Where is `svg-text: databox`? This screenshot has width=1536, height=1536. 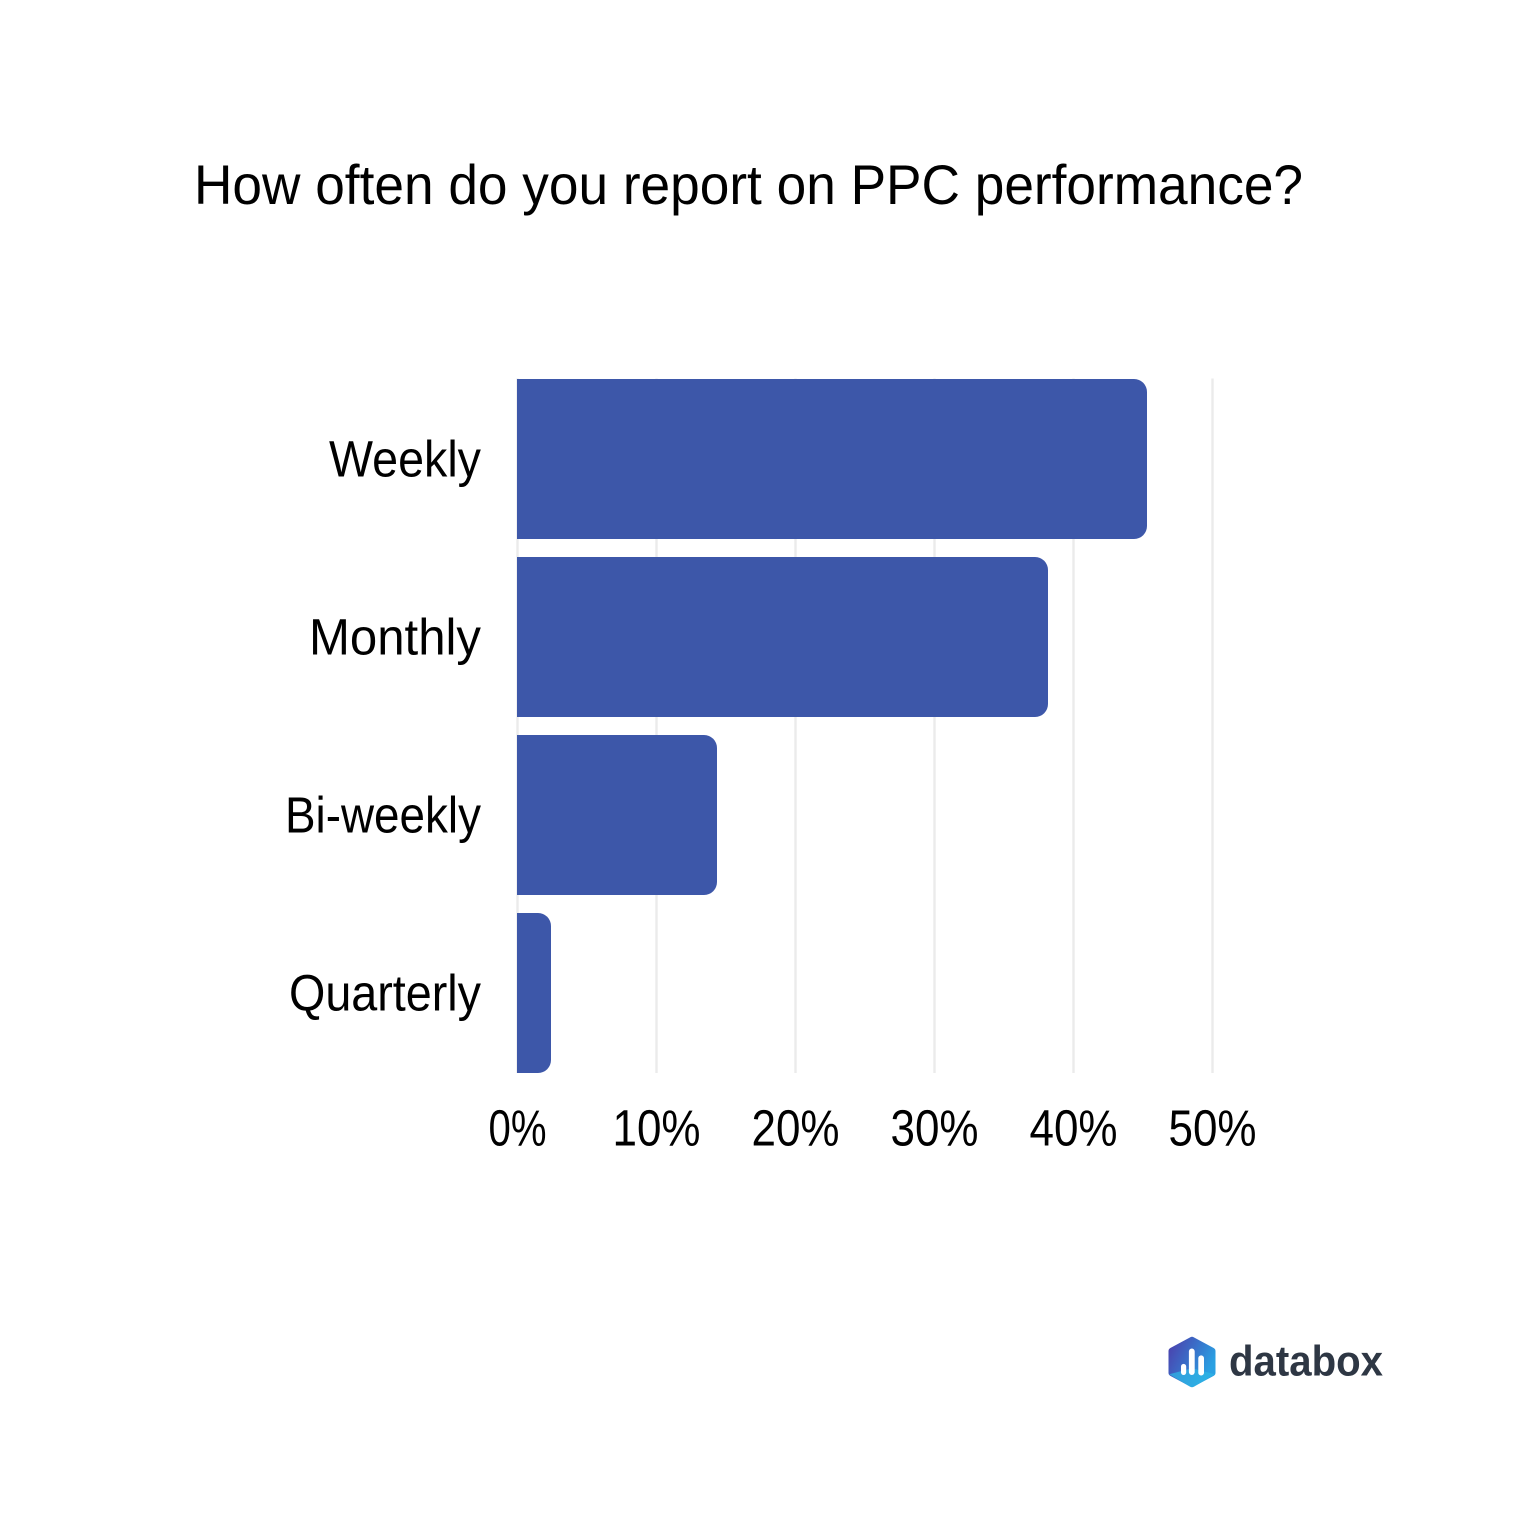
svg-text: databox is located at coordinates (1306, 1362).